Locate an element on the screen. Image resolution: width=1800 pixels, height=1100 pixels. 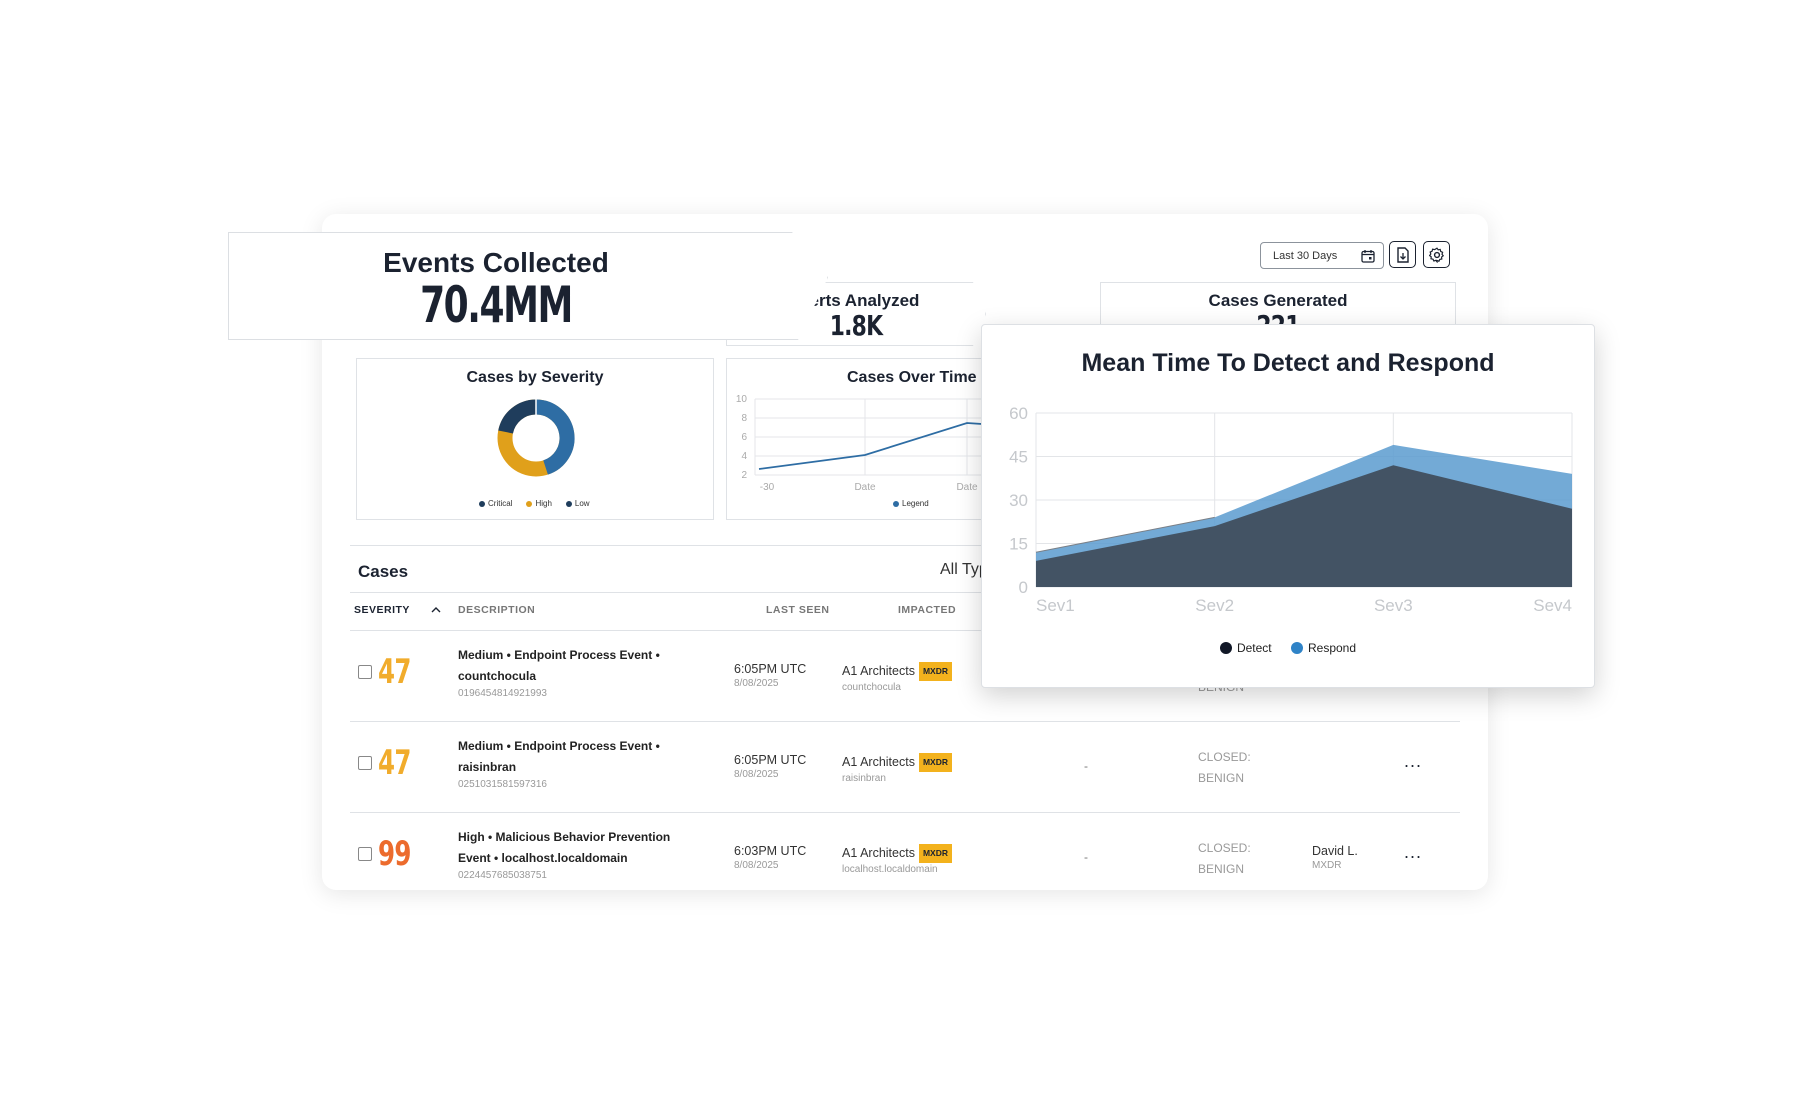
donut-slice-critical is located at coordinates (517, 416).